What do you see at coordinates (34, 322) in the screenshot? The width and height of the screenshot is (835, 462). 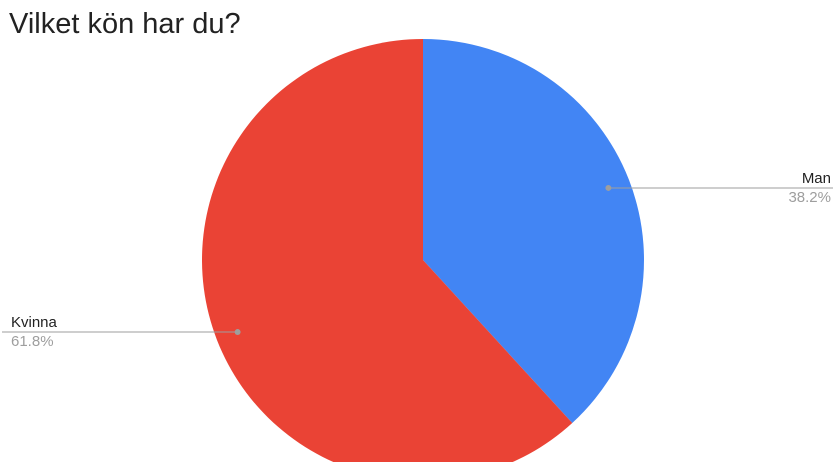 I see `slice-label-kvinna: Kvinna` at bounding box center [34, 322].